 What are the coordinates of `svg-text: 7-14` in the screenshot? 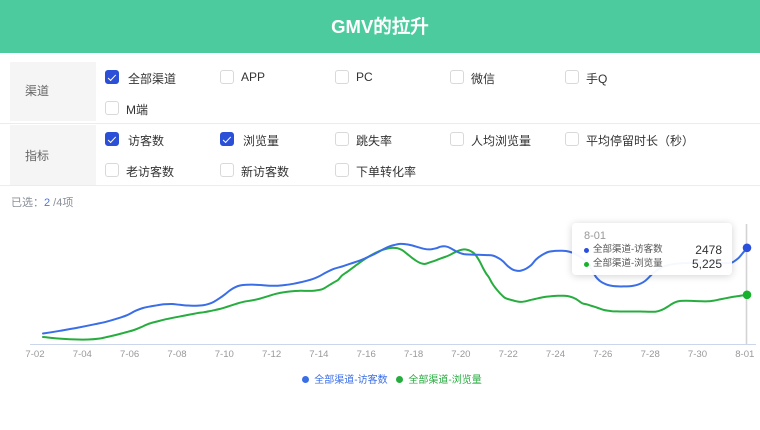 It's located at (319, 354).